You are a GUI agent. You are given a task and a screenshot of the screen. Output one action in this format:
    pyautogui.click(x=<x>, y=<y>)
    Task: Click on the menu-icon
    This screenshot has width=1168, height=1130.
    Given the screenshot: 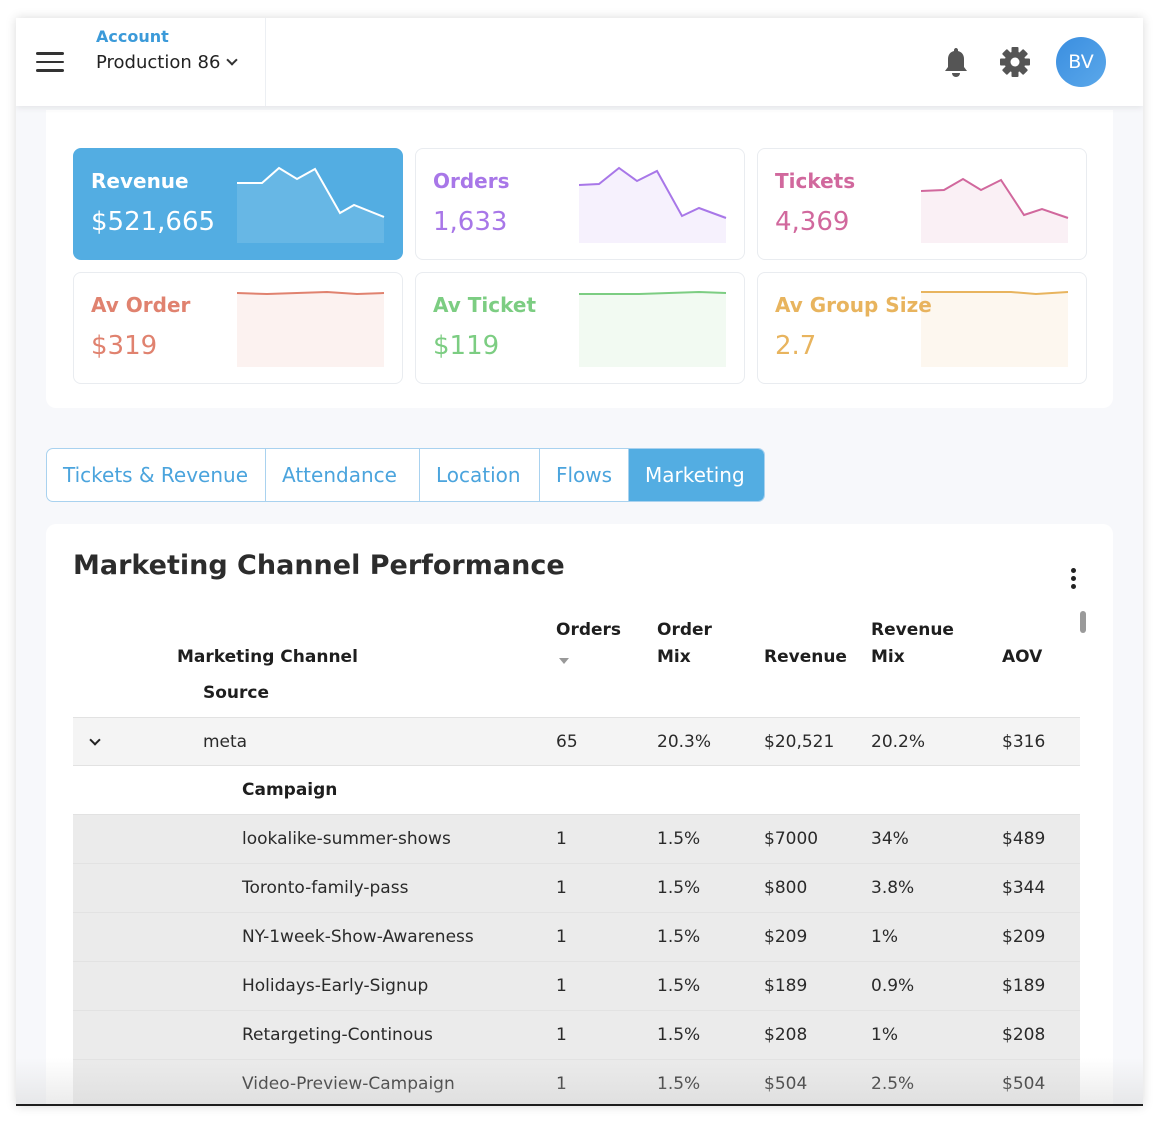 What is the action you would take?
    pyautogui.click(x=50, y=63)
    